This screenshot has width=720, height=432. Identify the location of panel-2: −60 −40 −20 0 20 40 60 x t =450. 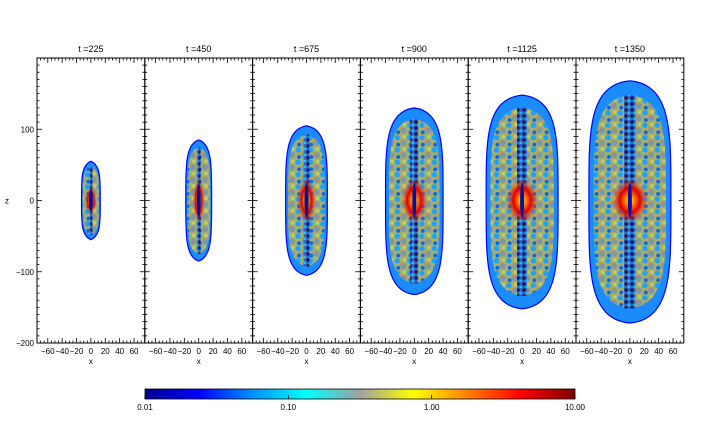
(199, 205).